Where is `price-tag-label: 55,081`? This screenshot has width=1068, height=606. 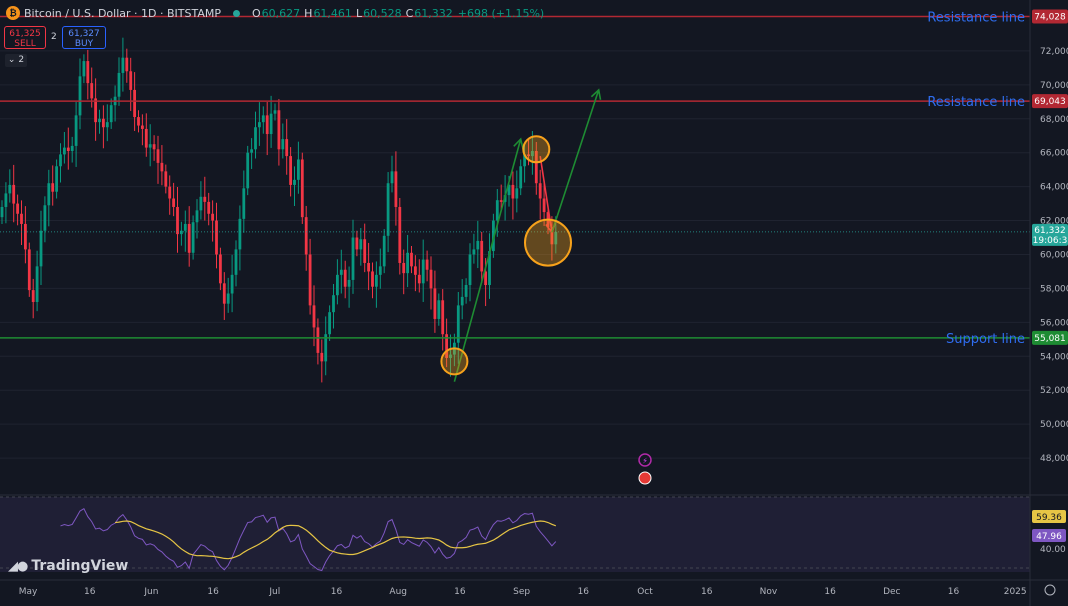 price-tag-label: 55,081 is located at coordinates (1050, 339).